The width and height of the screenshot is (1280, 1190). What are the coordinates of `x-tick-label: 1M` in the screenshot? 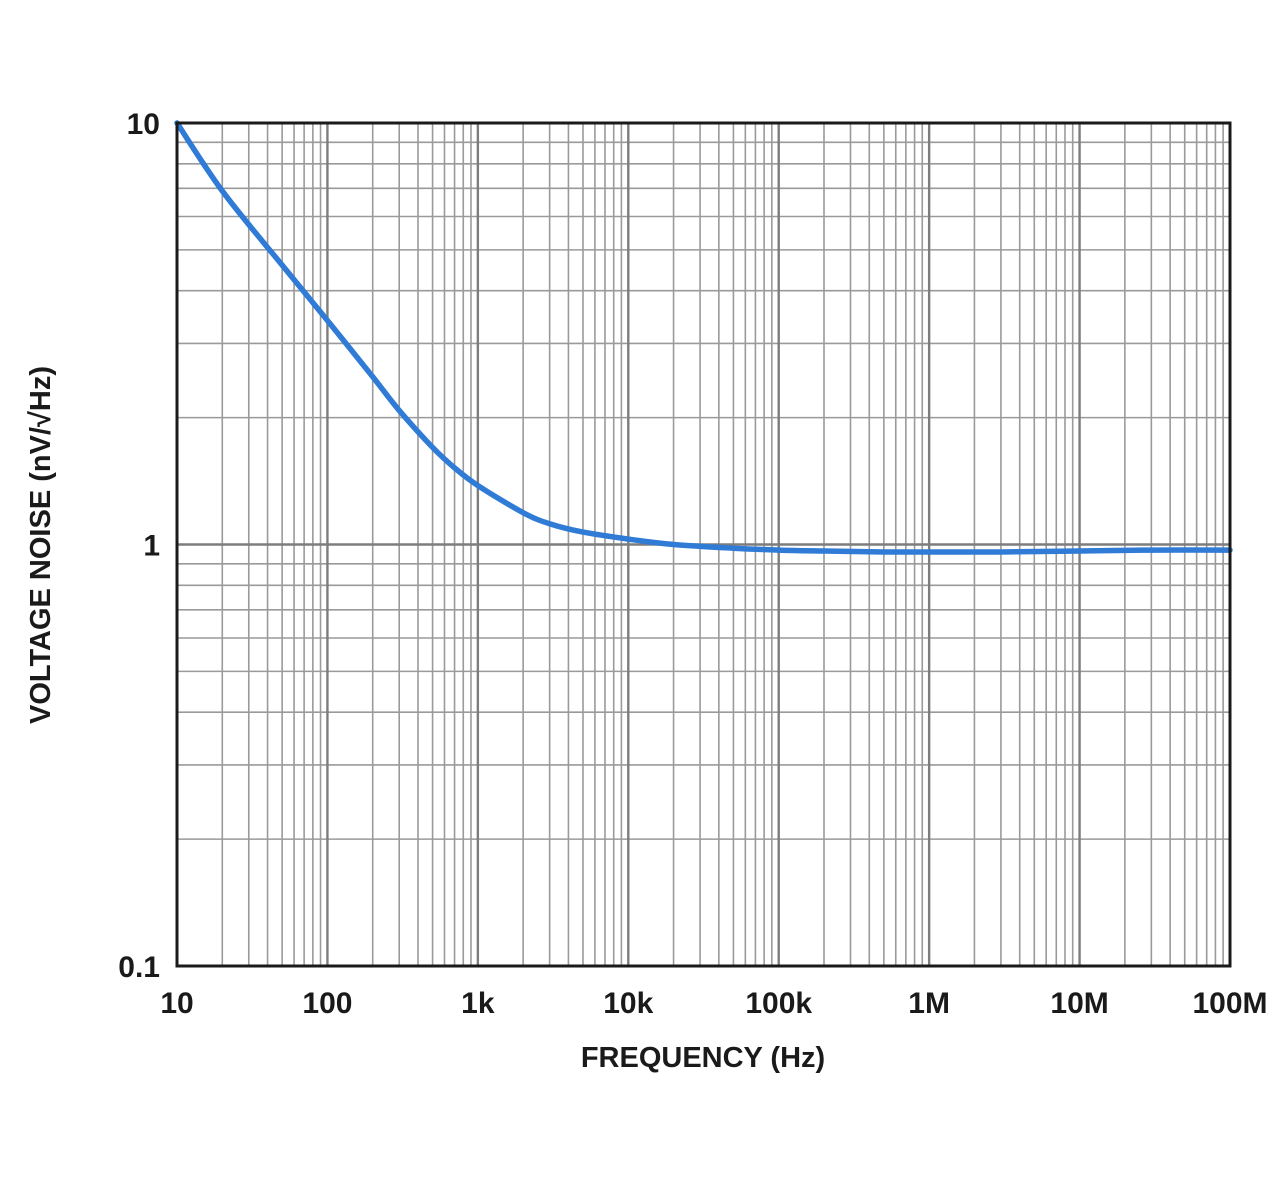 It's located at (929, 1003).